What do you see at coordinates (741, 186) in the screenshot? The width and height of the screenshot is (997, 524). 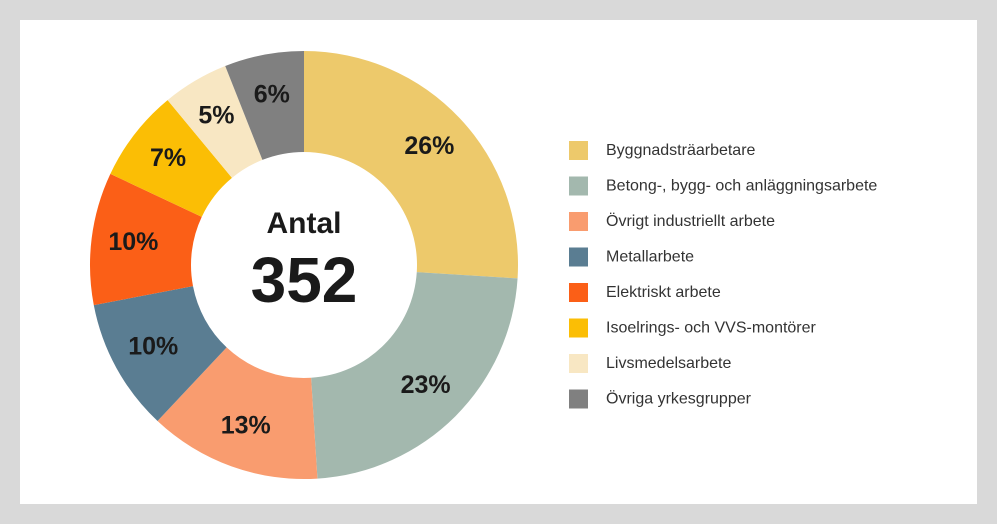 I see `legend-label: Betong-, bygg- och anläggningsarbete` at bounding box center [741, 186].